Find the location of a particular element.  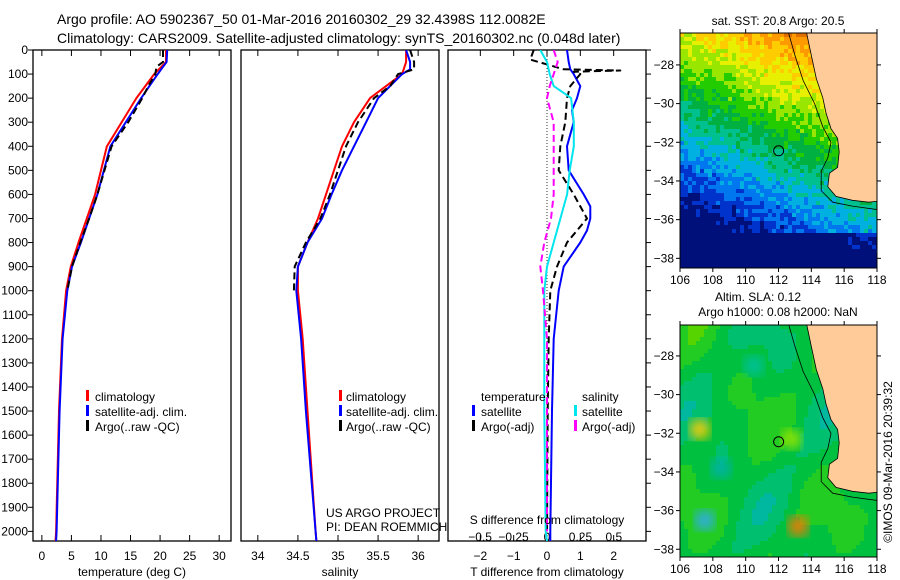

series-t-argo-adj- is located at coordinates (575, 291).